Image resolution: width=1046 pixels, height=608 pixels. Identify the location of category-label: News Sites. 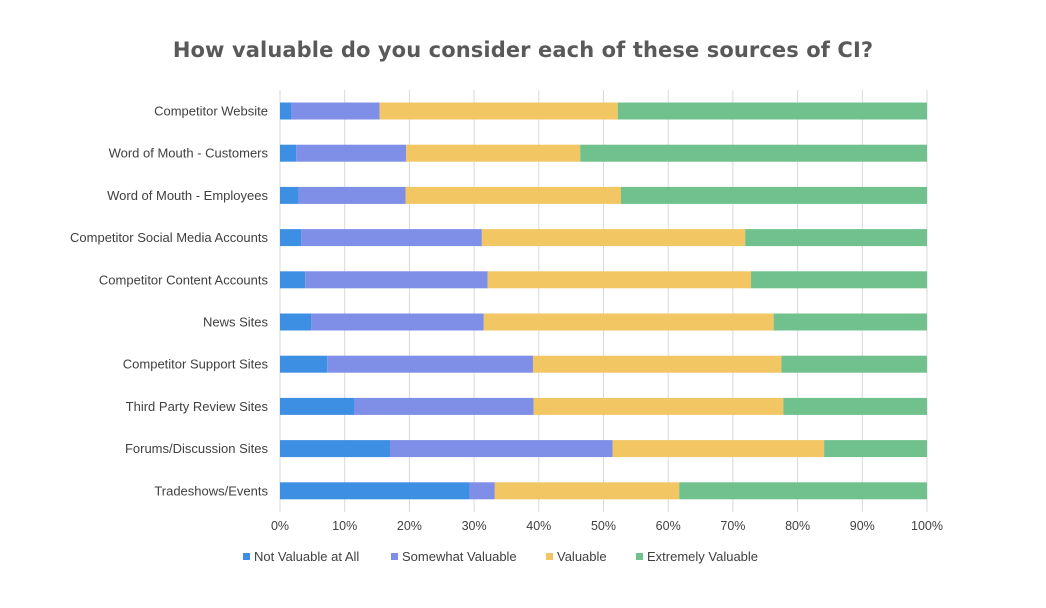
(236, 322).